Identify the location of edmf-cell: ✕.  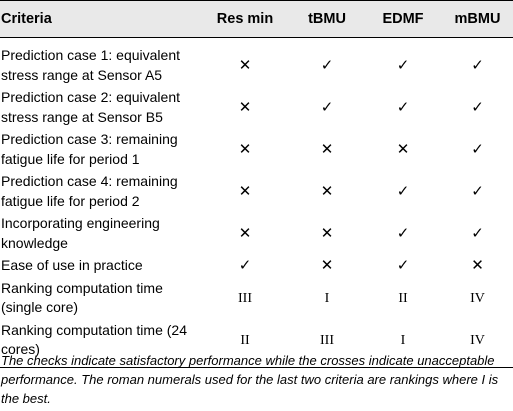
(403, 150).